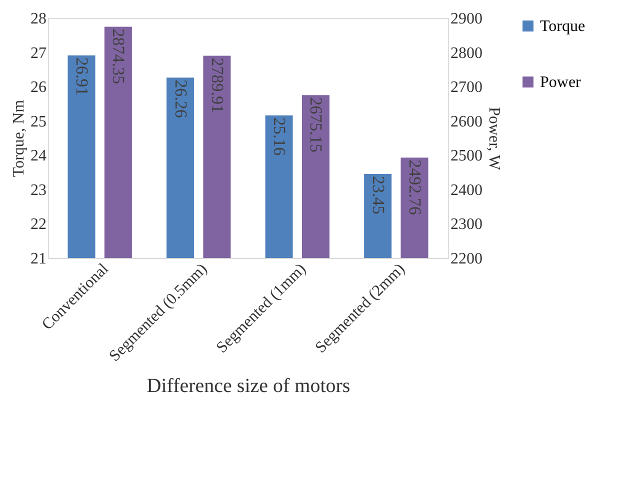 The width and height of the screenshot is (631, 477). What do you see at coordinates (563, 26) in the screenshot?
I see `legend-label: Torque` at bounding box center [563, 26].